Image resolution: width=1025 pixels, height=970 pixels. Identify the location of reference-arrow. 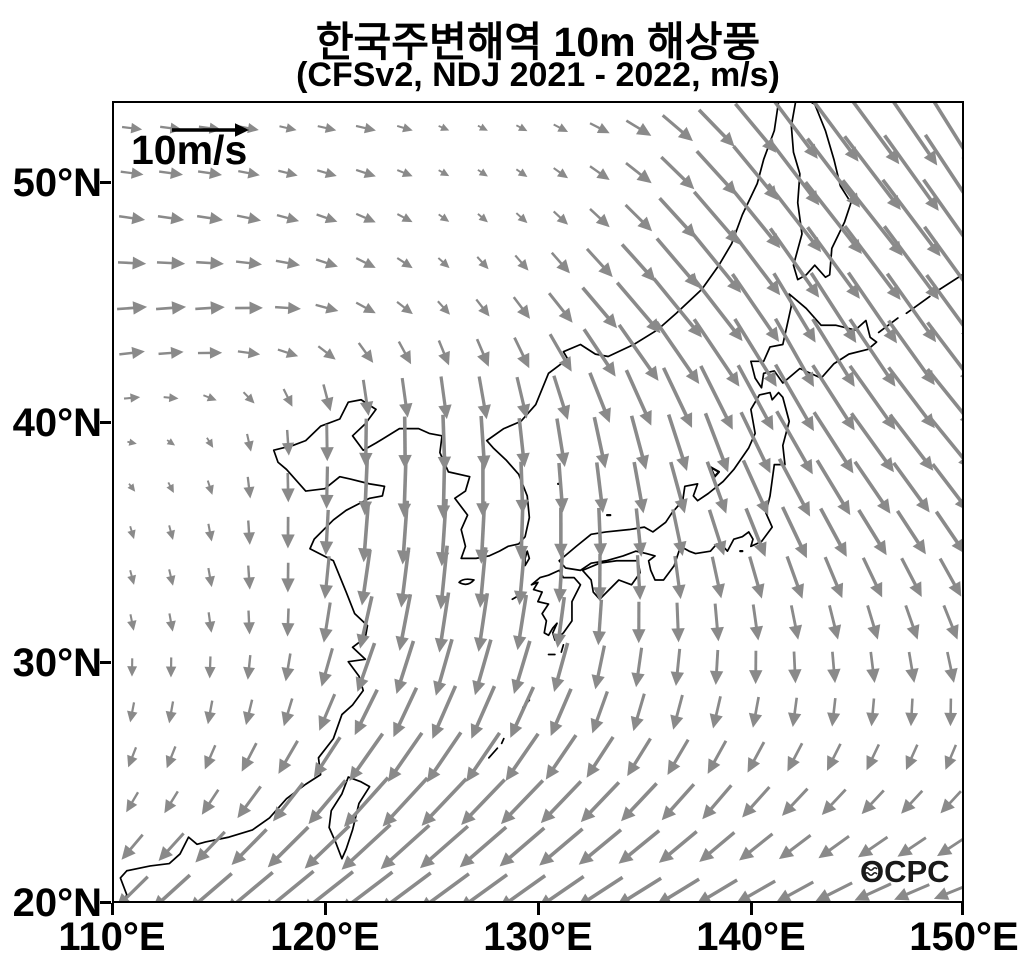
(210, 130).